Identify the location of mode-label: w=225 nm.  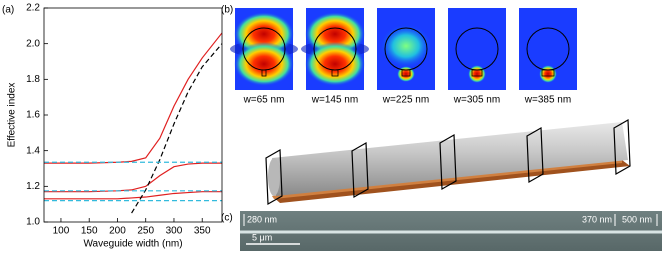
(405, 100).